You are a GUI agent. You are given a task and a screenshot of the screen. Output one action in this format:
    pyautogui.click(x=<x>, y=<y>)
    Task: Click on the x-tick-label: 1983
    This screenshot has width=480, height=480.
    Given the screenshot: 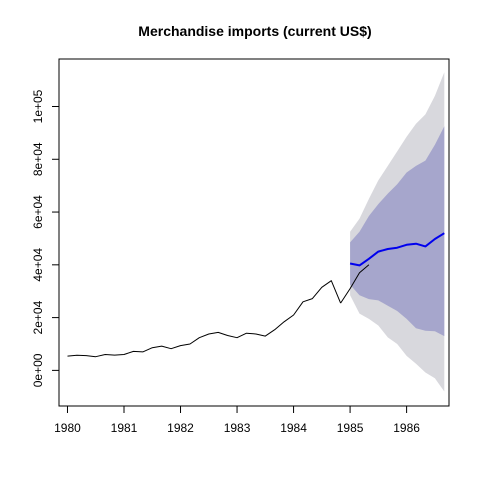 What is the action you would take?
    pyautogui.click(x=237, y=428)
    